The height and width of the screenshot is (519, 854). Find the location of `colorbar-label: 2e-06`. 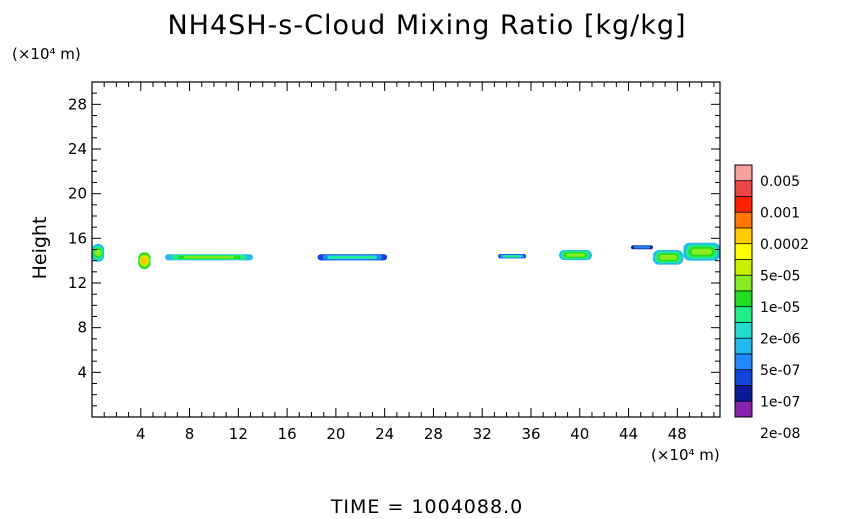

colorbar-label: 2e-06 is located at coordinates (780, 339).